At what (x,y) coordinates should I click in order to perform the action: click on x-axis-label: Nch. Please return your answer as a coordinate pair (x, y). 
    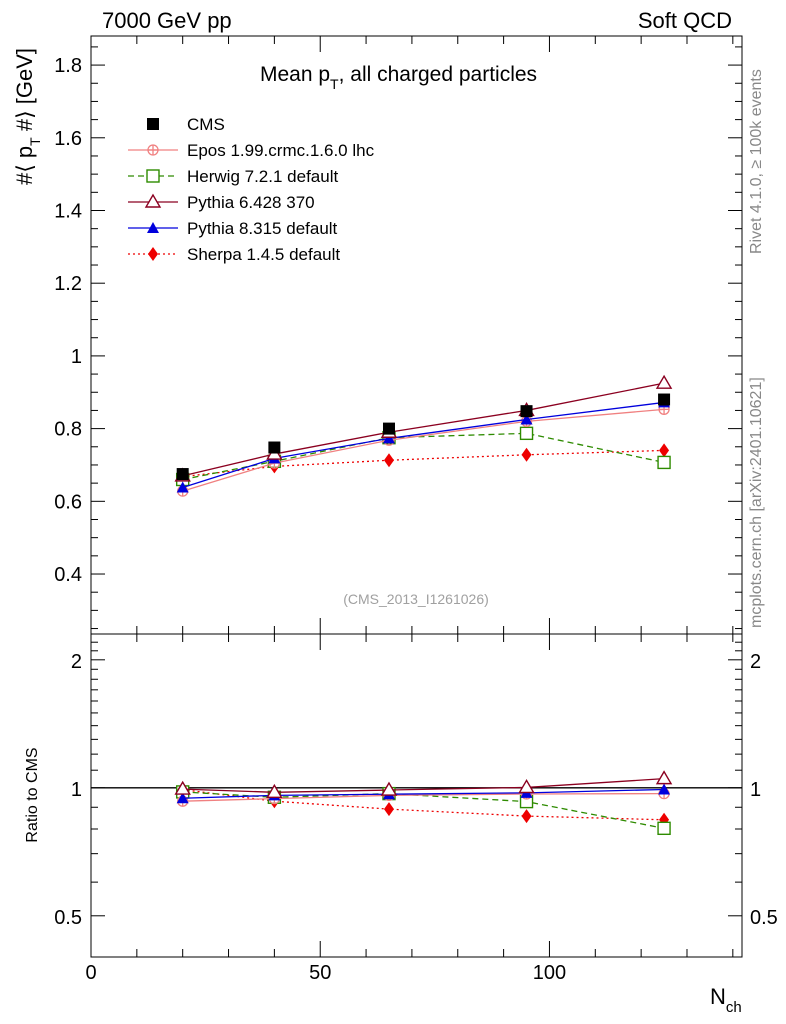
    Looking at the image, I should click on (726, 1000).